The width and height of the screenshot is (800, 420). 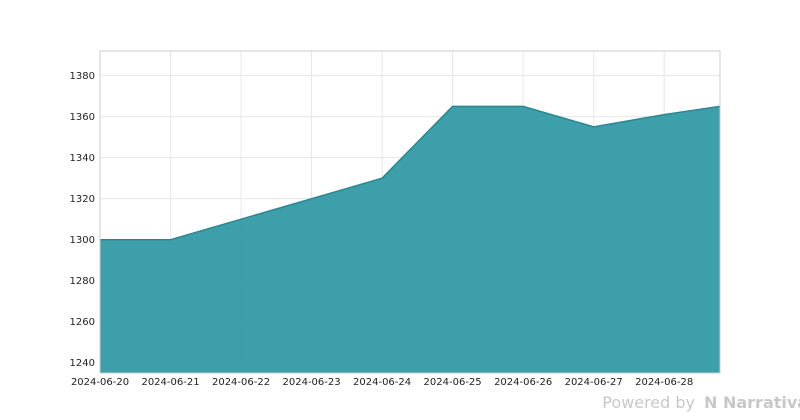 I want to click on y-tick-label: 1280, so click(x=82, y=281).